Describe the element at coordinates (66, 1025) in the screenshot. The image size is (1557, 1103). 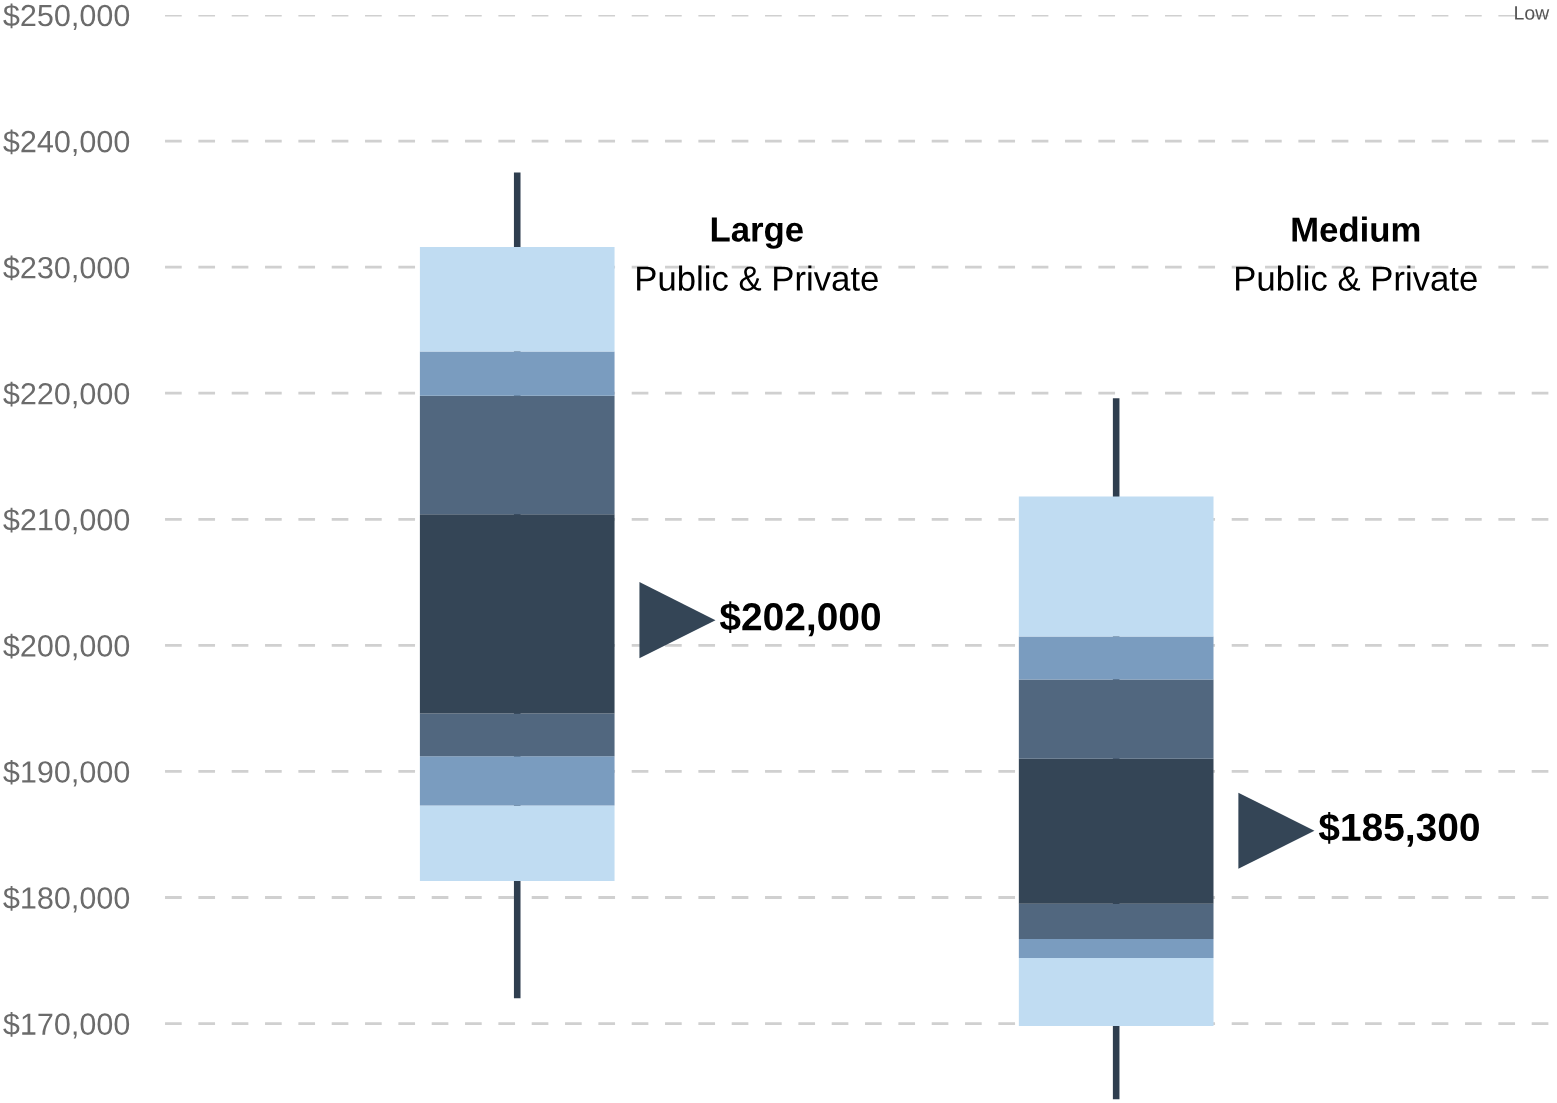
I see `y-tick-label: $170,000` at that location.